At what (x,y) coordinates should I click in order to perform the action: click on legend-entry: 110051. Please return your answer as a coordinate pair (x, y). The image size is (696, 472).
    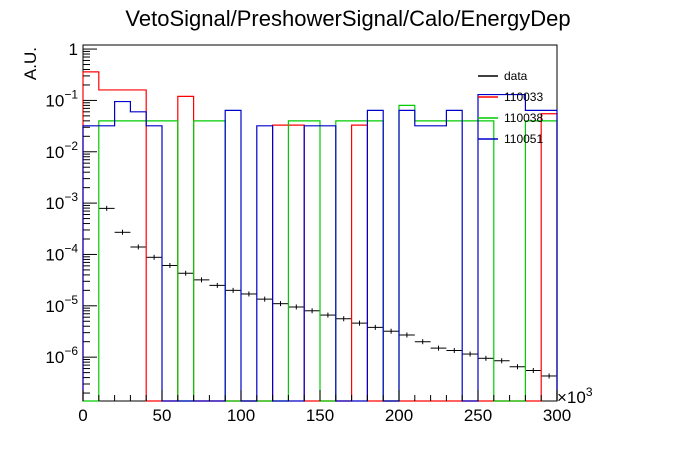
    Looking at the image, I should click on (510, 139).